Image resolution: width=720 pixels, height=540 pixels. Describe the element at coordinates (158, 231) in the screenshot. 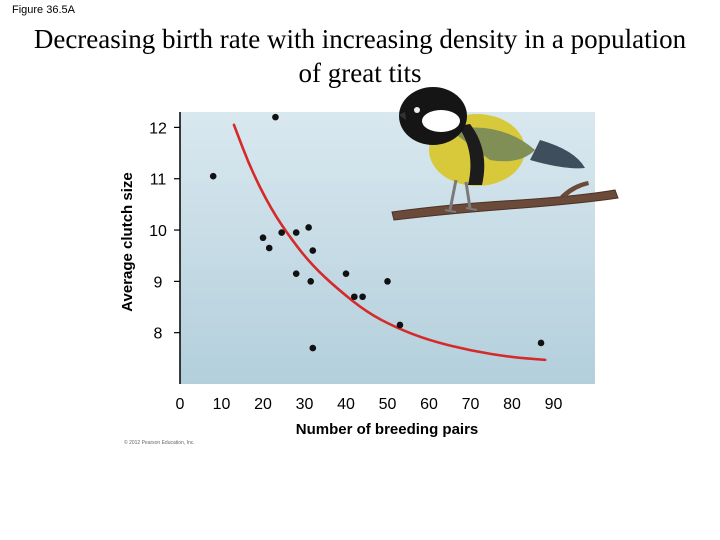

I see `y-tick-label: 10` at that location.